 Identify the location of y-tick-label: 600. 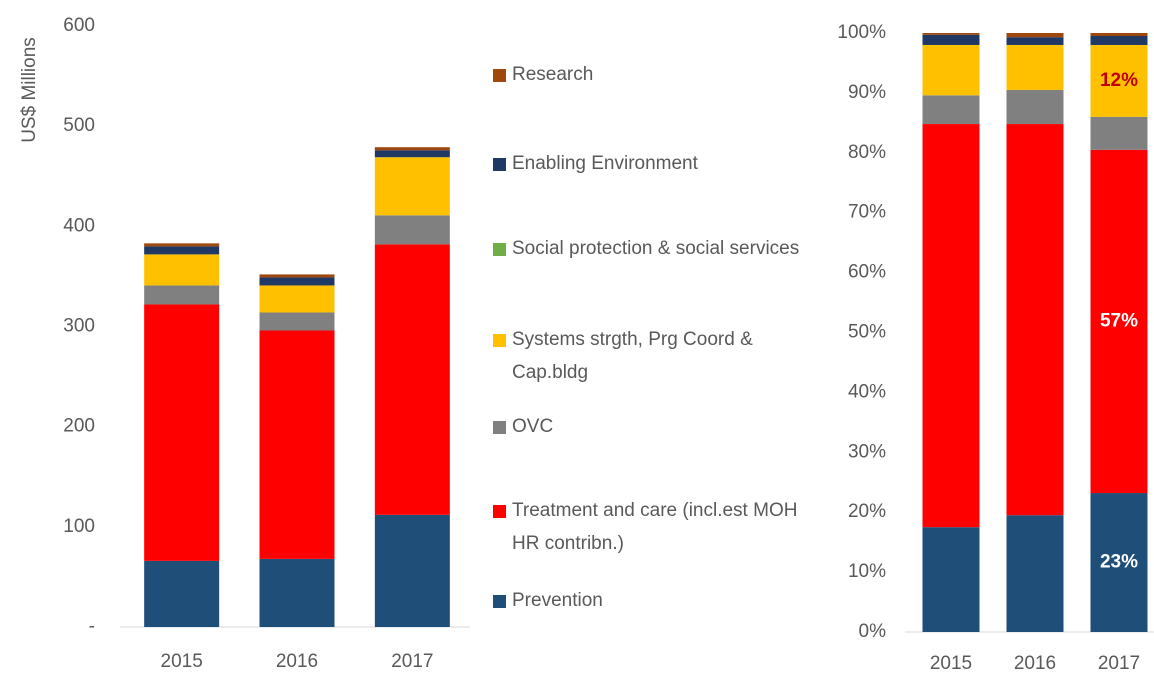
(79, 25).